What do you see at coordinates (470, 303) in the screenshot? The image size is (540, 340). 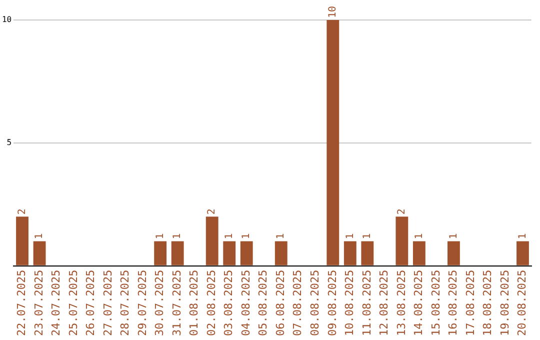 I see `x-tick-label: 17.08.2025` at bounding box center [470, 303].